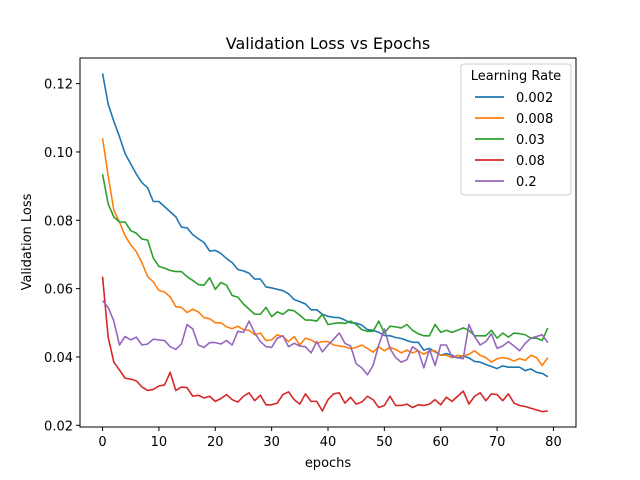 This screenshot has height=480, width=640. What do you see at coordinates (58, 85) in the screenshot?
I see `y-tick-label: 0.12` at bounding box center [58, 85].